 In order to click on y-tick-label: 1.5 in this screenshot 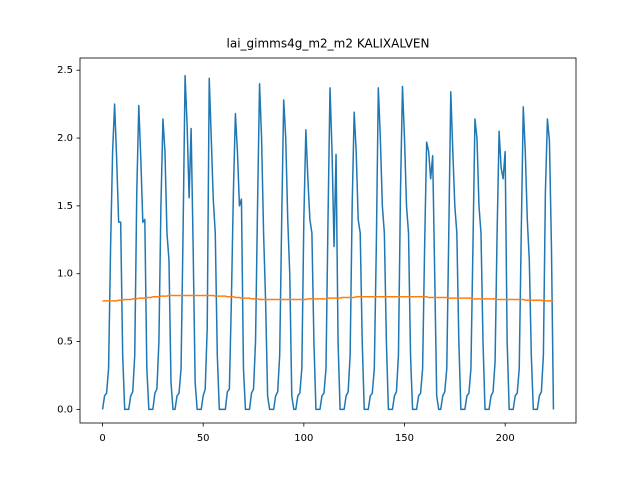, I will do `click(65, 206)`.